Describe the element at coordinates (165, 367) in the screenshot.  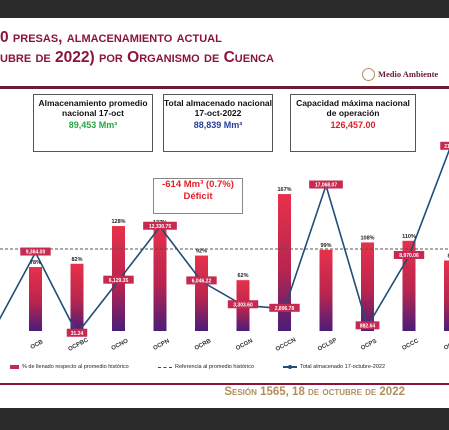
I see `legend-dash-swatch` at that location.